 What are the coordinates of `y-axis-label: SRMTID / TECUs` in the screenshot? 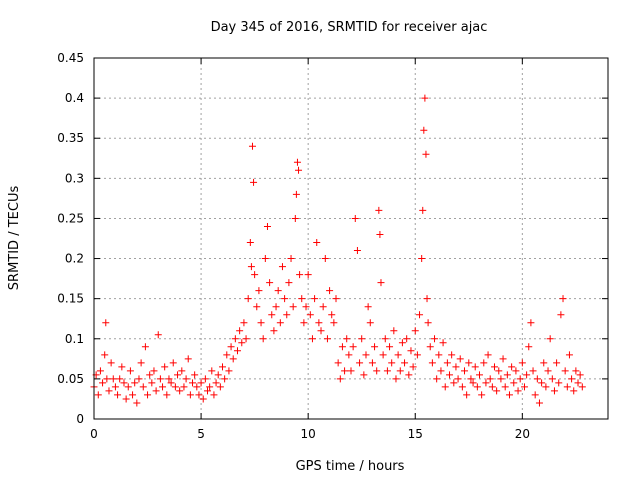 It's located at (14, 238).